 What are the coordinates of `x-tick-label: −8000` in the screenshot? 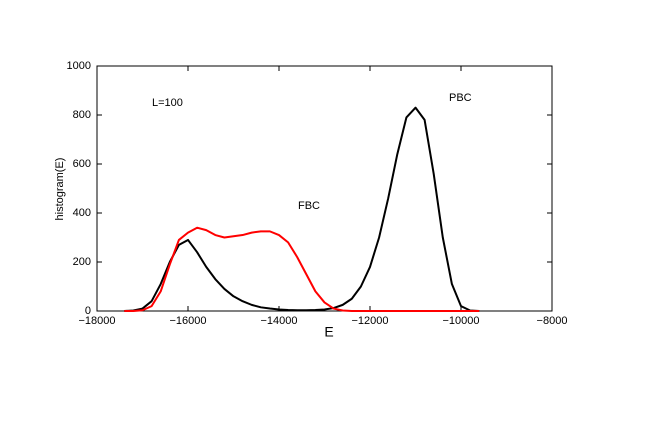 It's located at (552, 321).